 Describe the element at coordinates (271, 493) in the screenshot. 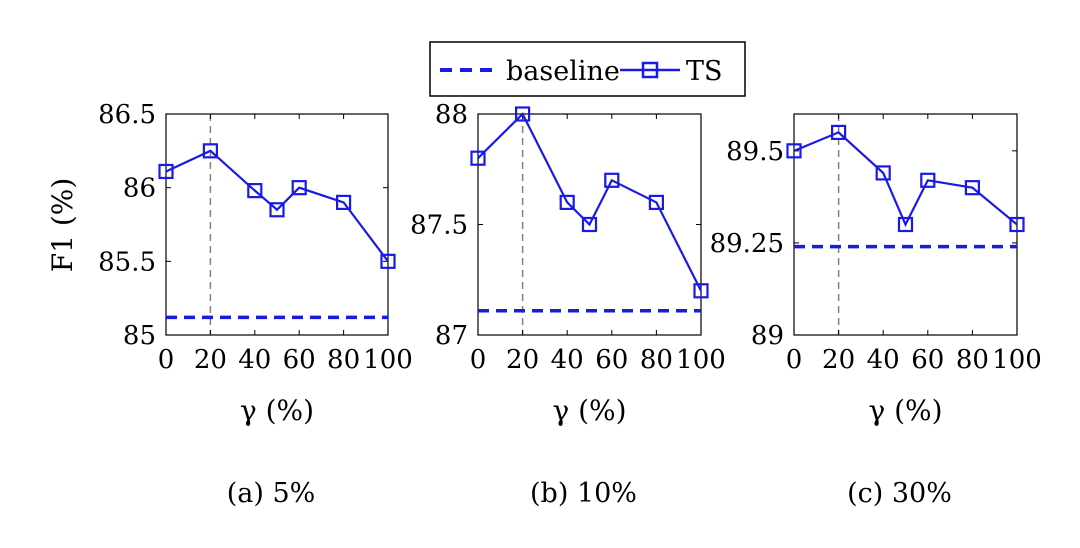

I see `panel-caption: (a) 5%` at that location.